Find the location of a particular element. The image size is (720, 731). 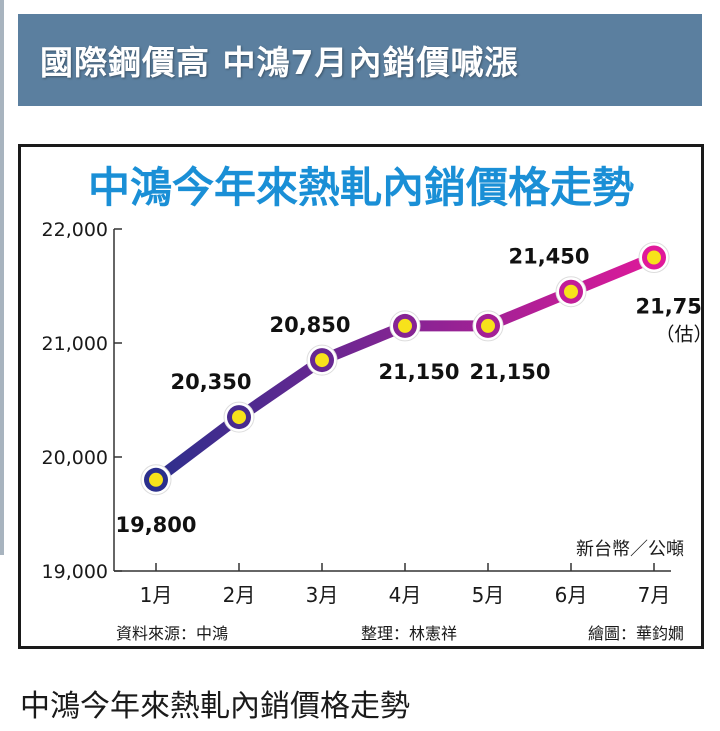

x-tick-label: 7月 is located at coordinates (654, 595).